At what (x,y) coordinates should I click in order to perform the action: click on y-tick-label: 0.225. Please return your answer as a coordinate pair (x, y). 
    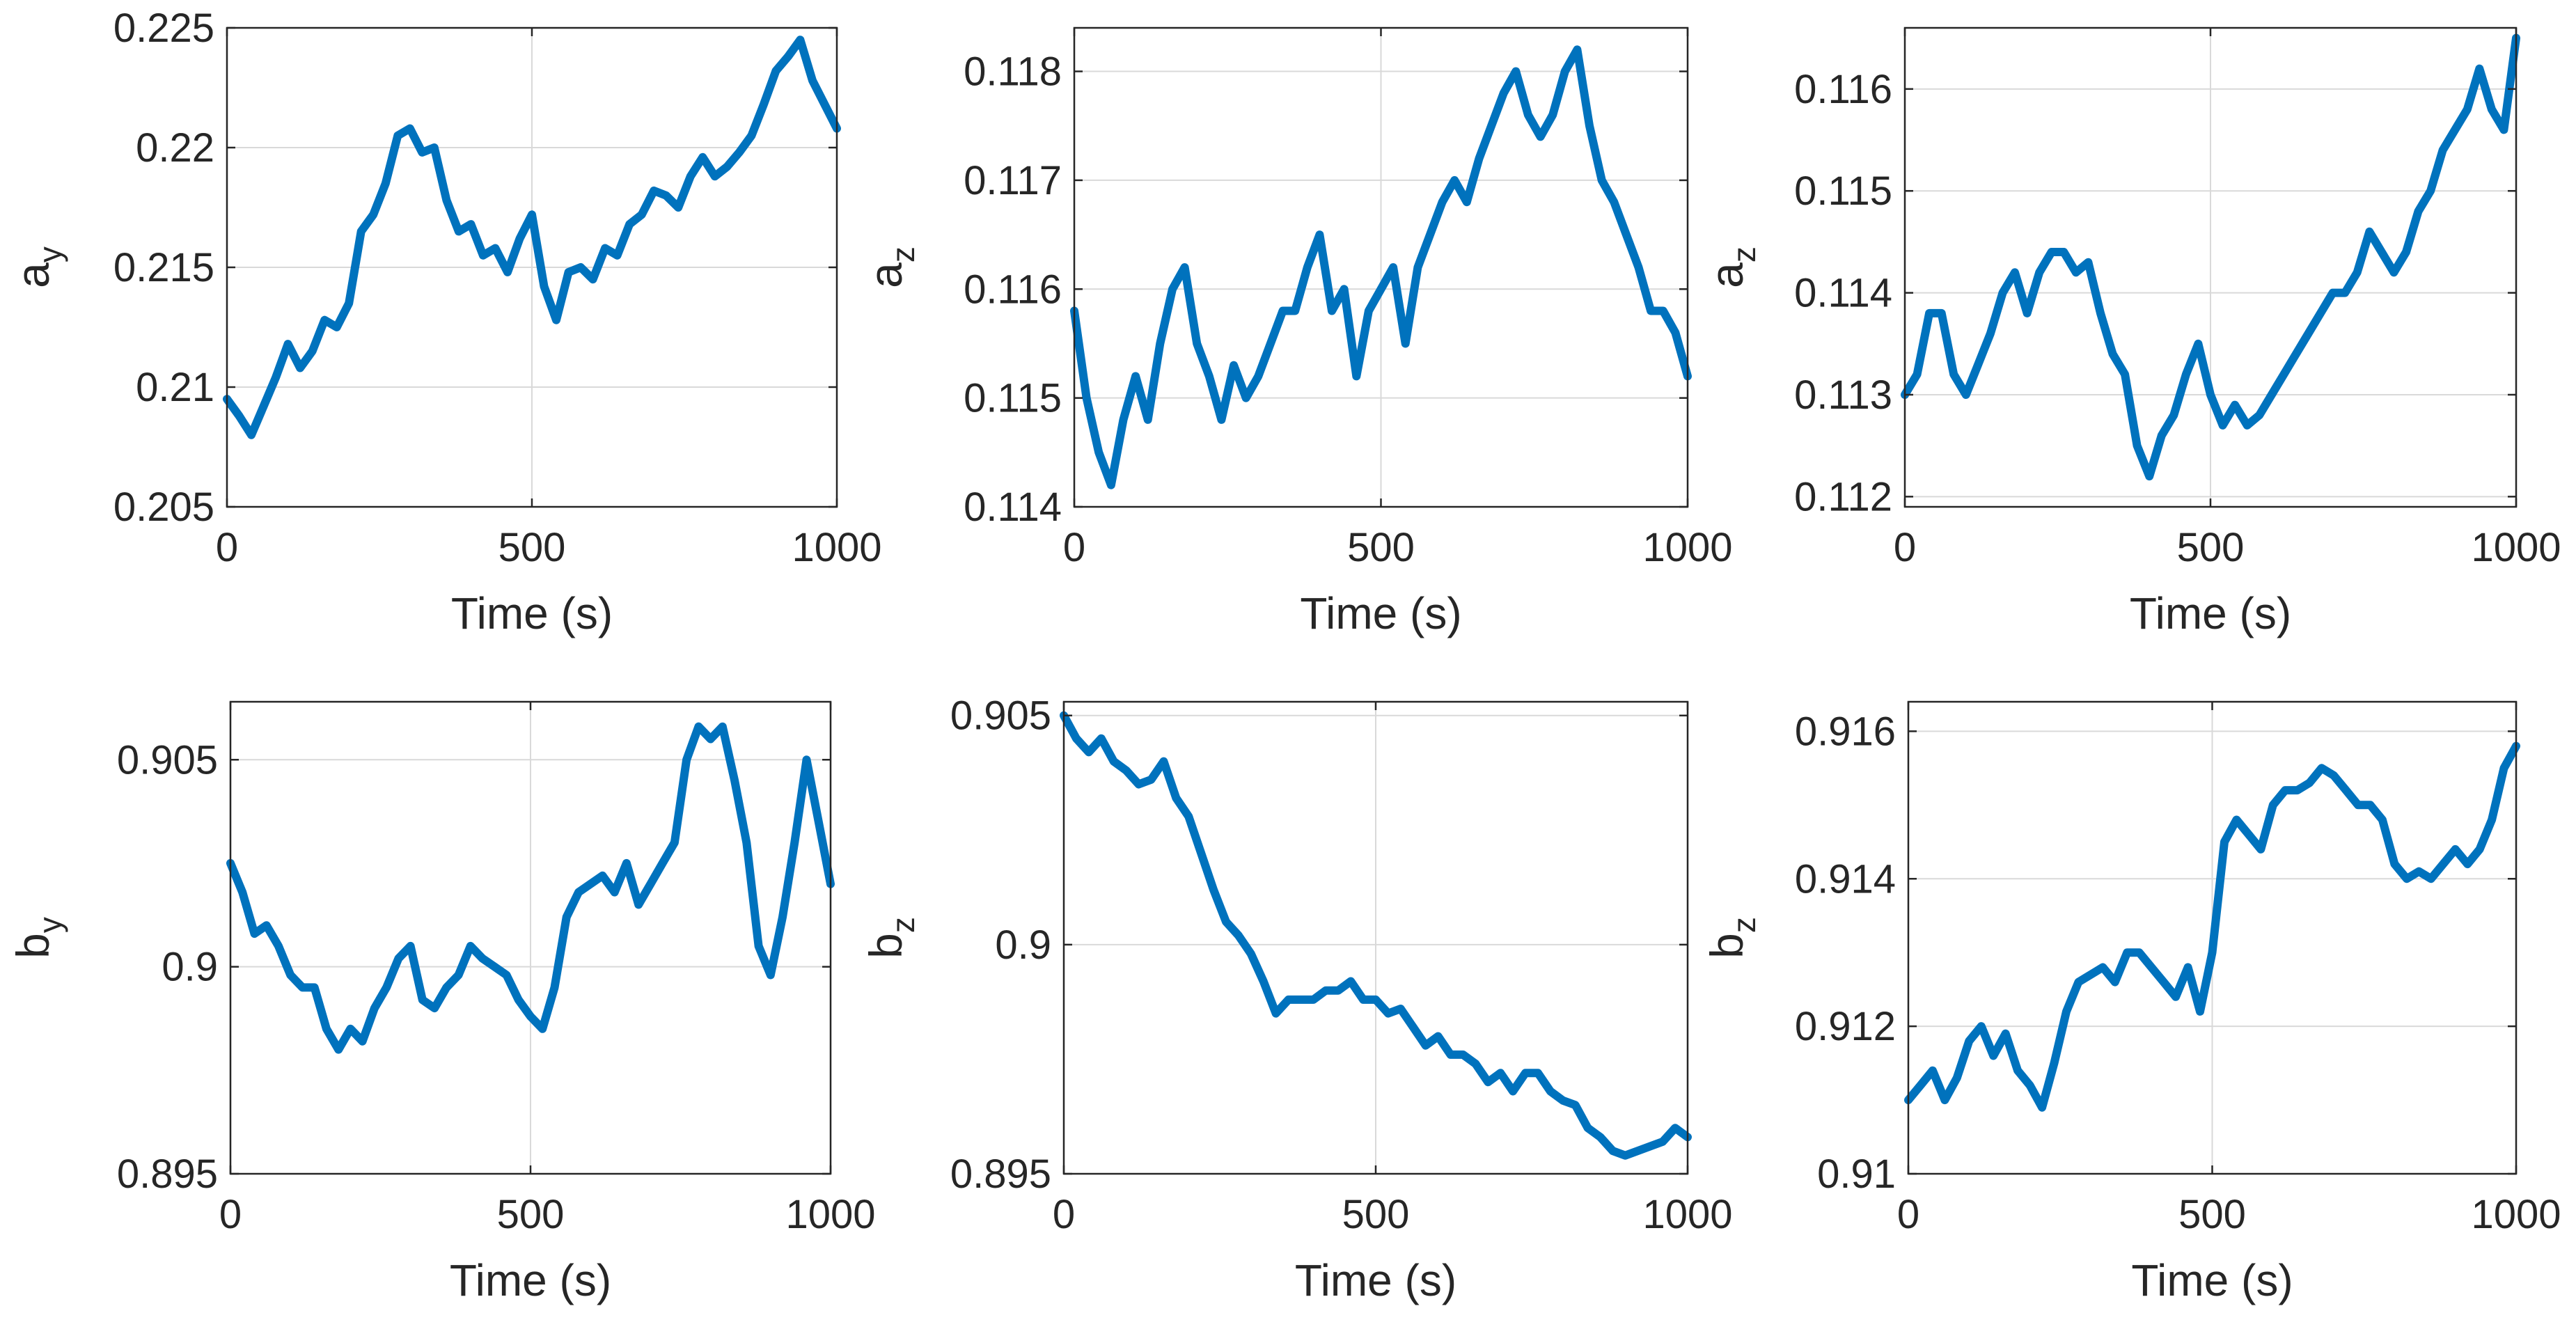
    Looking at the image, I should click on (163, 28).